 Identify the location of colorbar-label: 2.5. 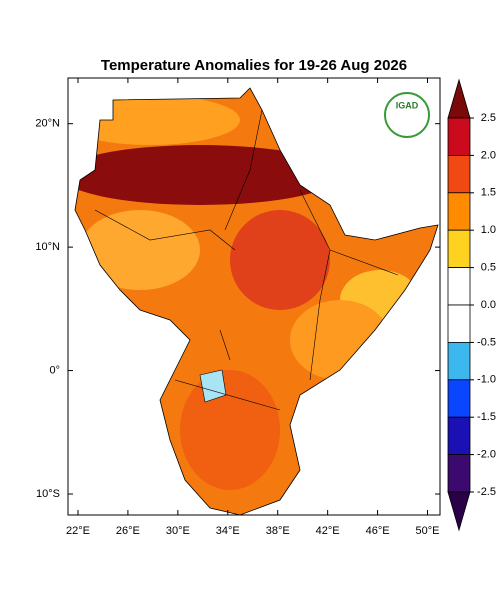
(488, 118).